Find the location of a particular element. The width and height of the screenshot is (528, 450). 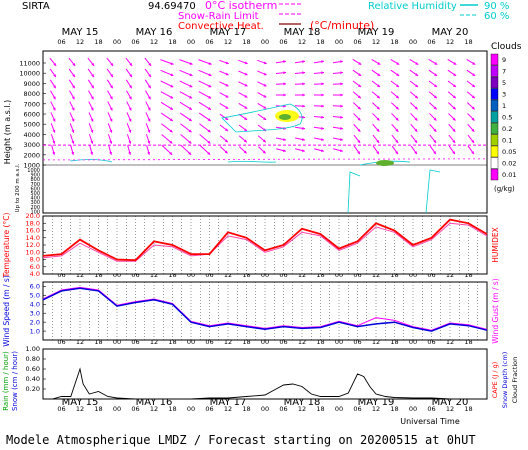

wind-grid is located at coordinates (265, 311).